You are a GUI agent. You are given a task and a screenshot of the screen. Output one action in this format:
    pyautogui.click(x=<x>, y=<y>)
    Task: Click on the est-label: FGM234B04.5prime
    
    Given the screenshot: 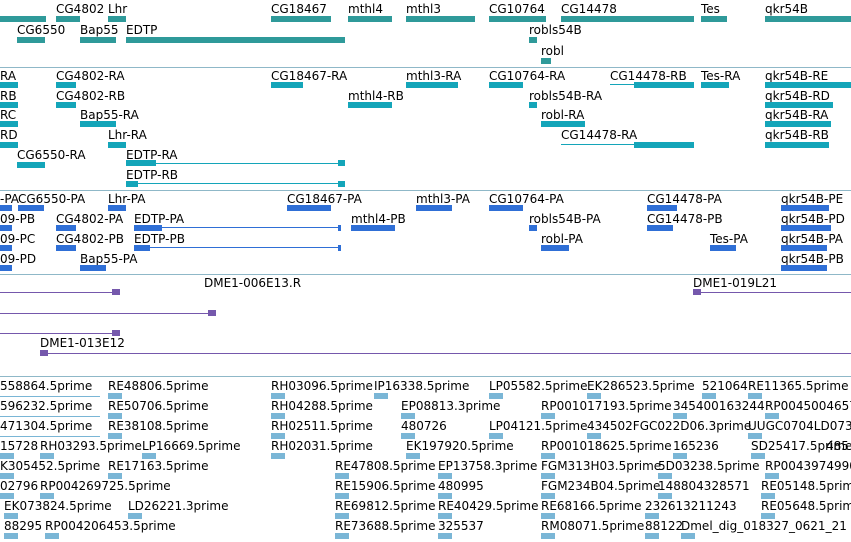 What is the action you would take?
    pyautogui.click(x=601, y=486)
    